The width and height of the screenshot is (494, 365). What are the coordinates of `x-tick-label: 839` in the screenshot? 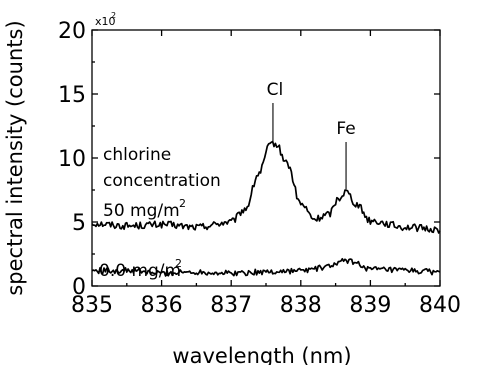 It's located at (370, 305).